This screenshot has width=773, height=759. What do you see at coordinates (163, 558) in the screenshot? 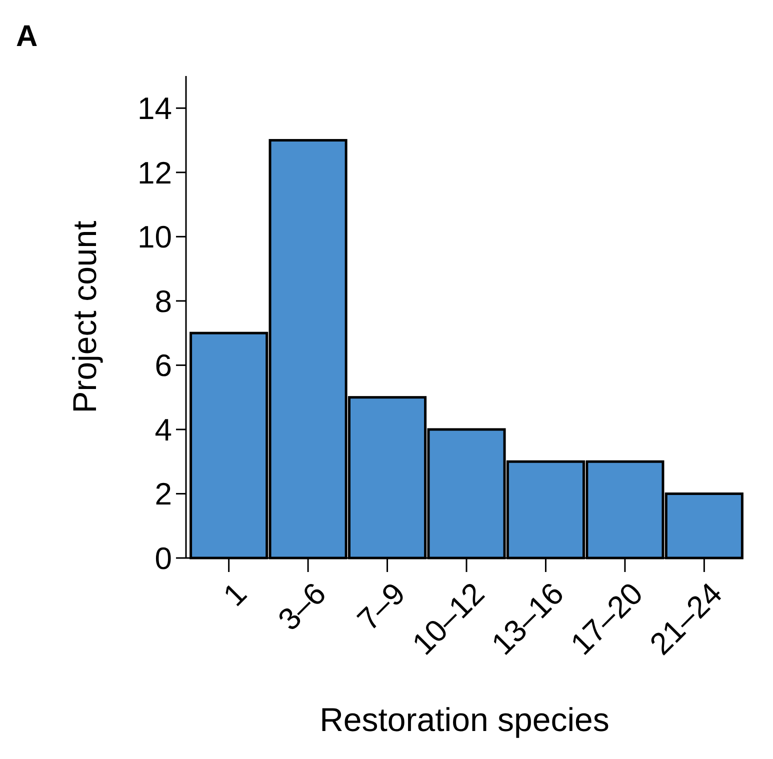
I see `y-tick-label: 0` at bounding box center [163, 558].